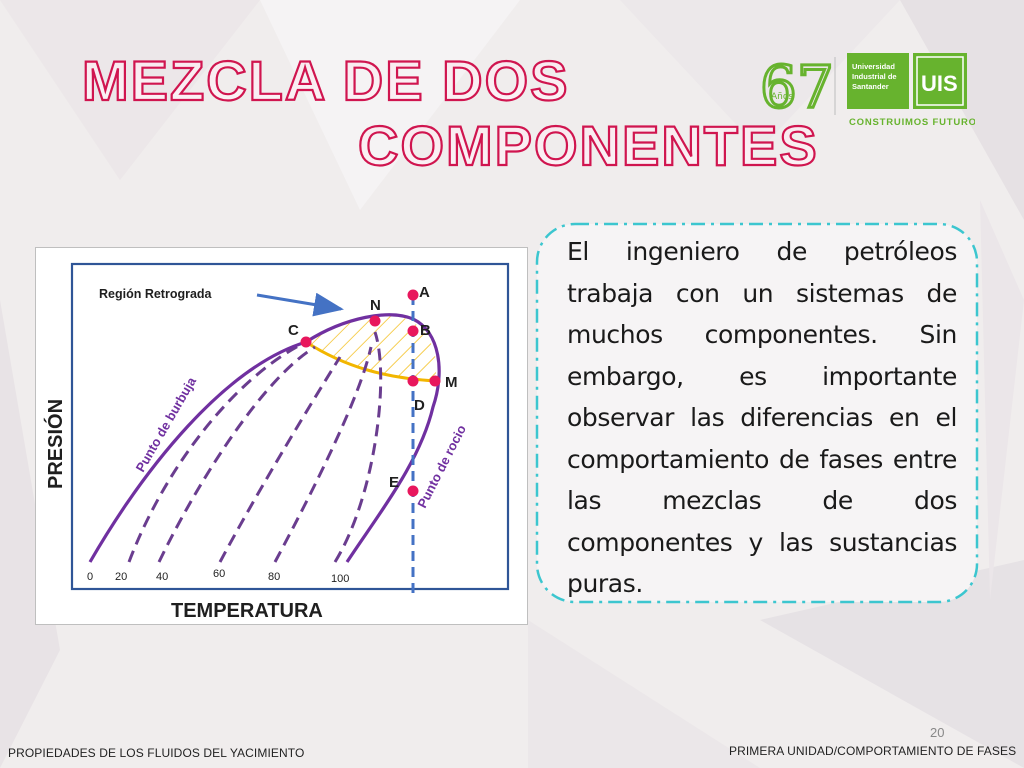 Image resolution: width=1024 pixels, height=768 pixels. Describe the element at coordinates (371, 361) in the screenshot. I see `retrograde-boundary` at that location.